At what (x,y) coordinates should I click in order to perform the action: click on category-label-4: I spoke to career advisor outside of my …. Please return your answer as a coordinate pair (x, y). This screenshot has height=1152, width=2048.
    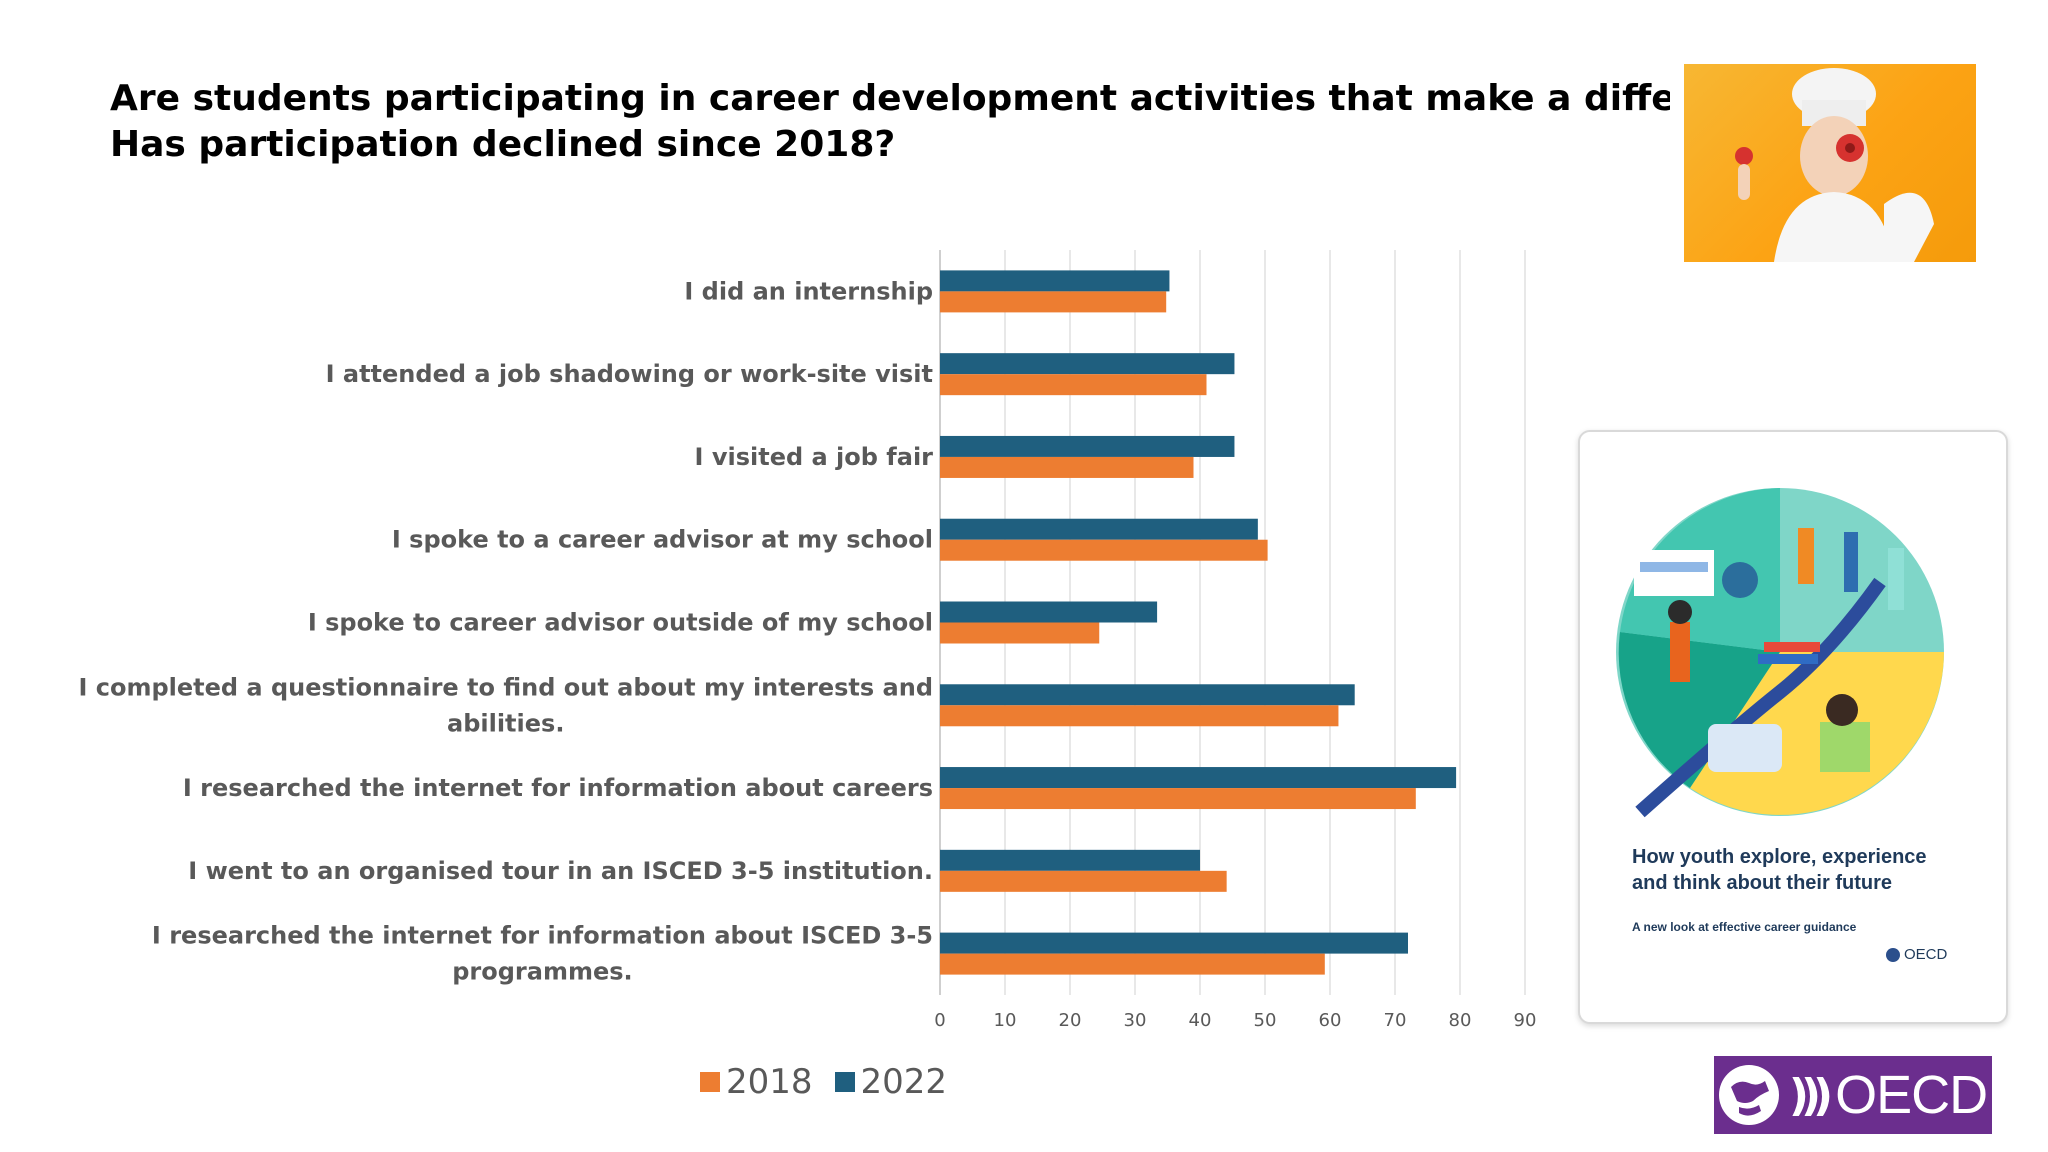
    Looking at the image, I should click on (620, 623).